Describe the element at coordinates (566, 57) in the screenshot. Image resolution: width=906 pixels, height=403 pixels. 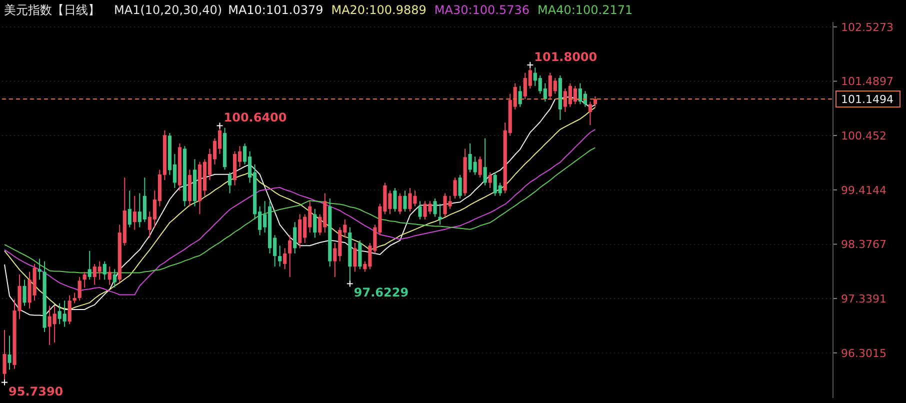
I see `annotation: 101.8000` at that location.